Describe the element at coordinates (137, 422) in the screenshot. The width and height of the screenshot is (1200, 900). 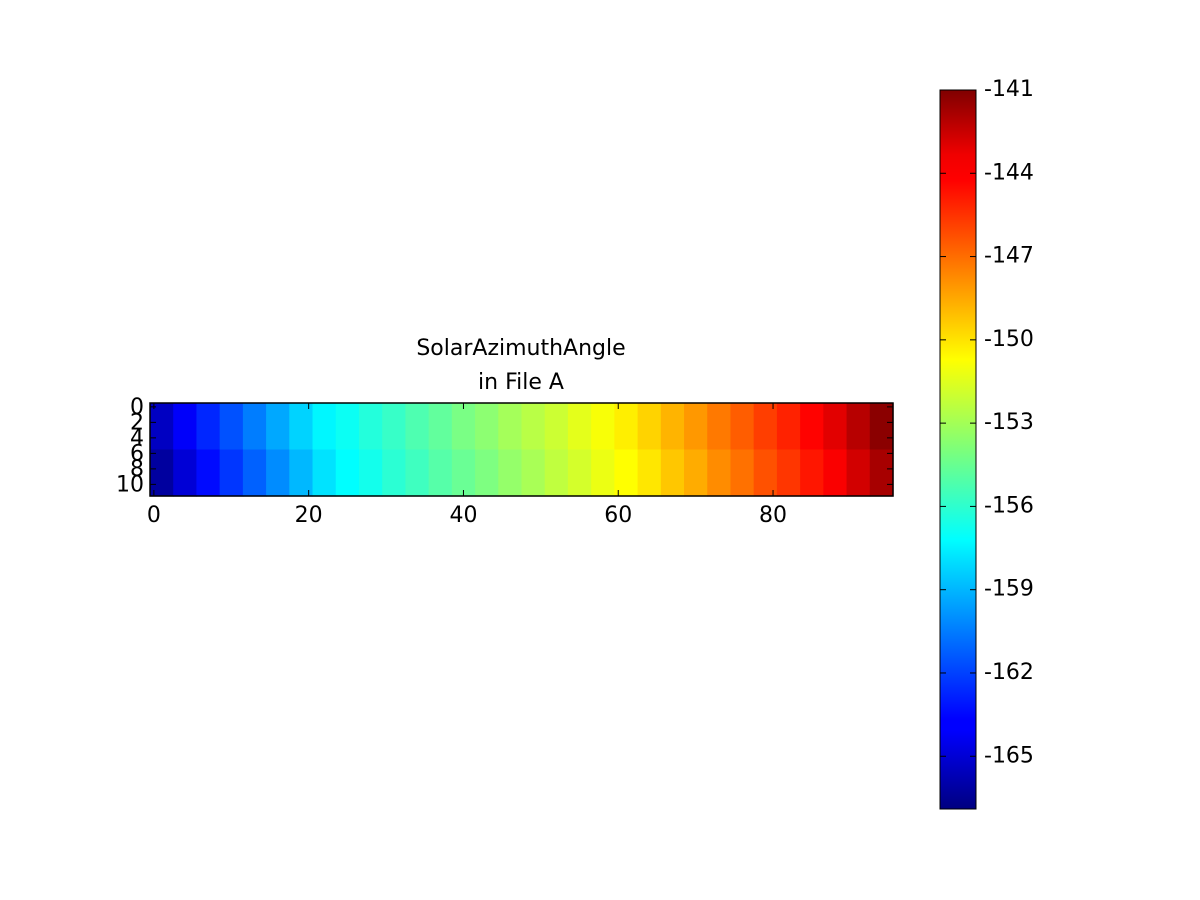
I see `y-tick-label: 2` at that location.